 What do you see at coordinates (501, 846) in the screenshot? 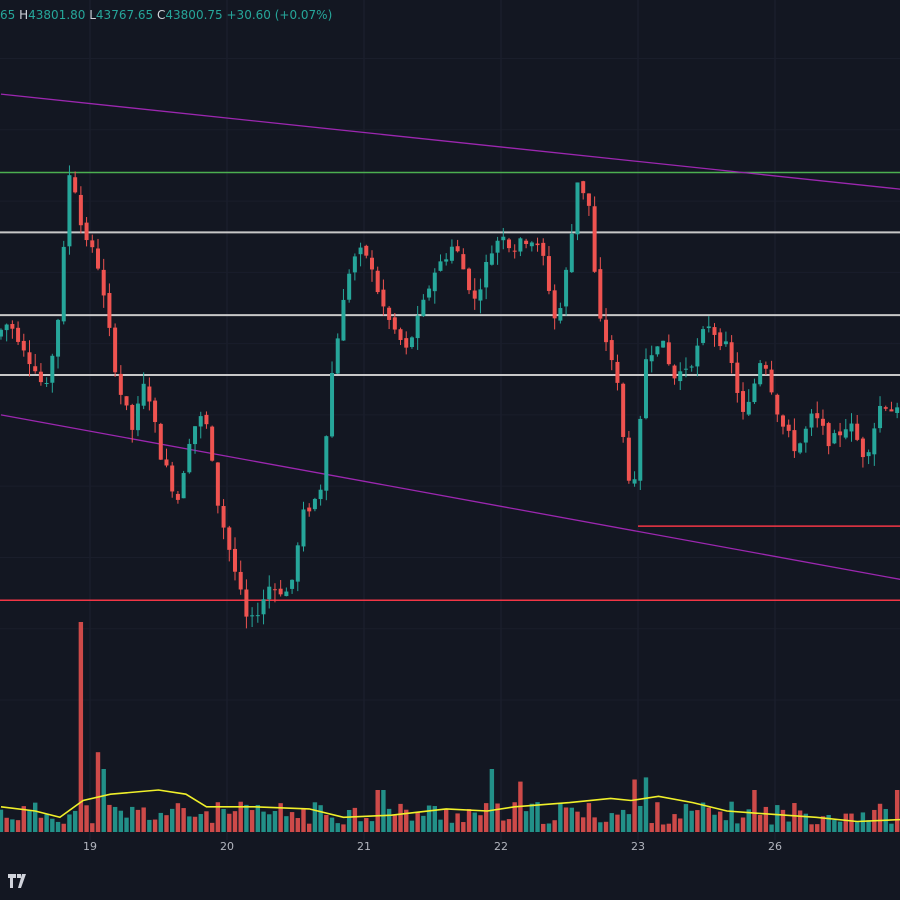
I see `x-tick-22: 22` at bounding box center [501, 846].